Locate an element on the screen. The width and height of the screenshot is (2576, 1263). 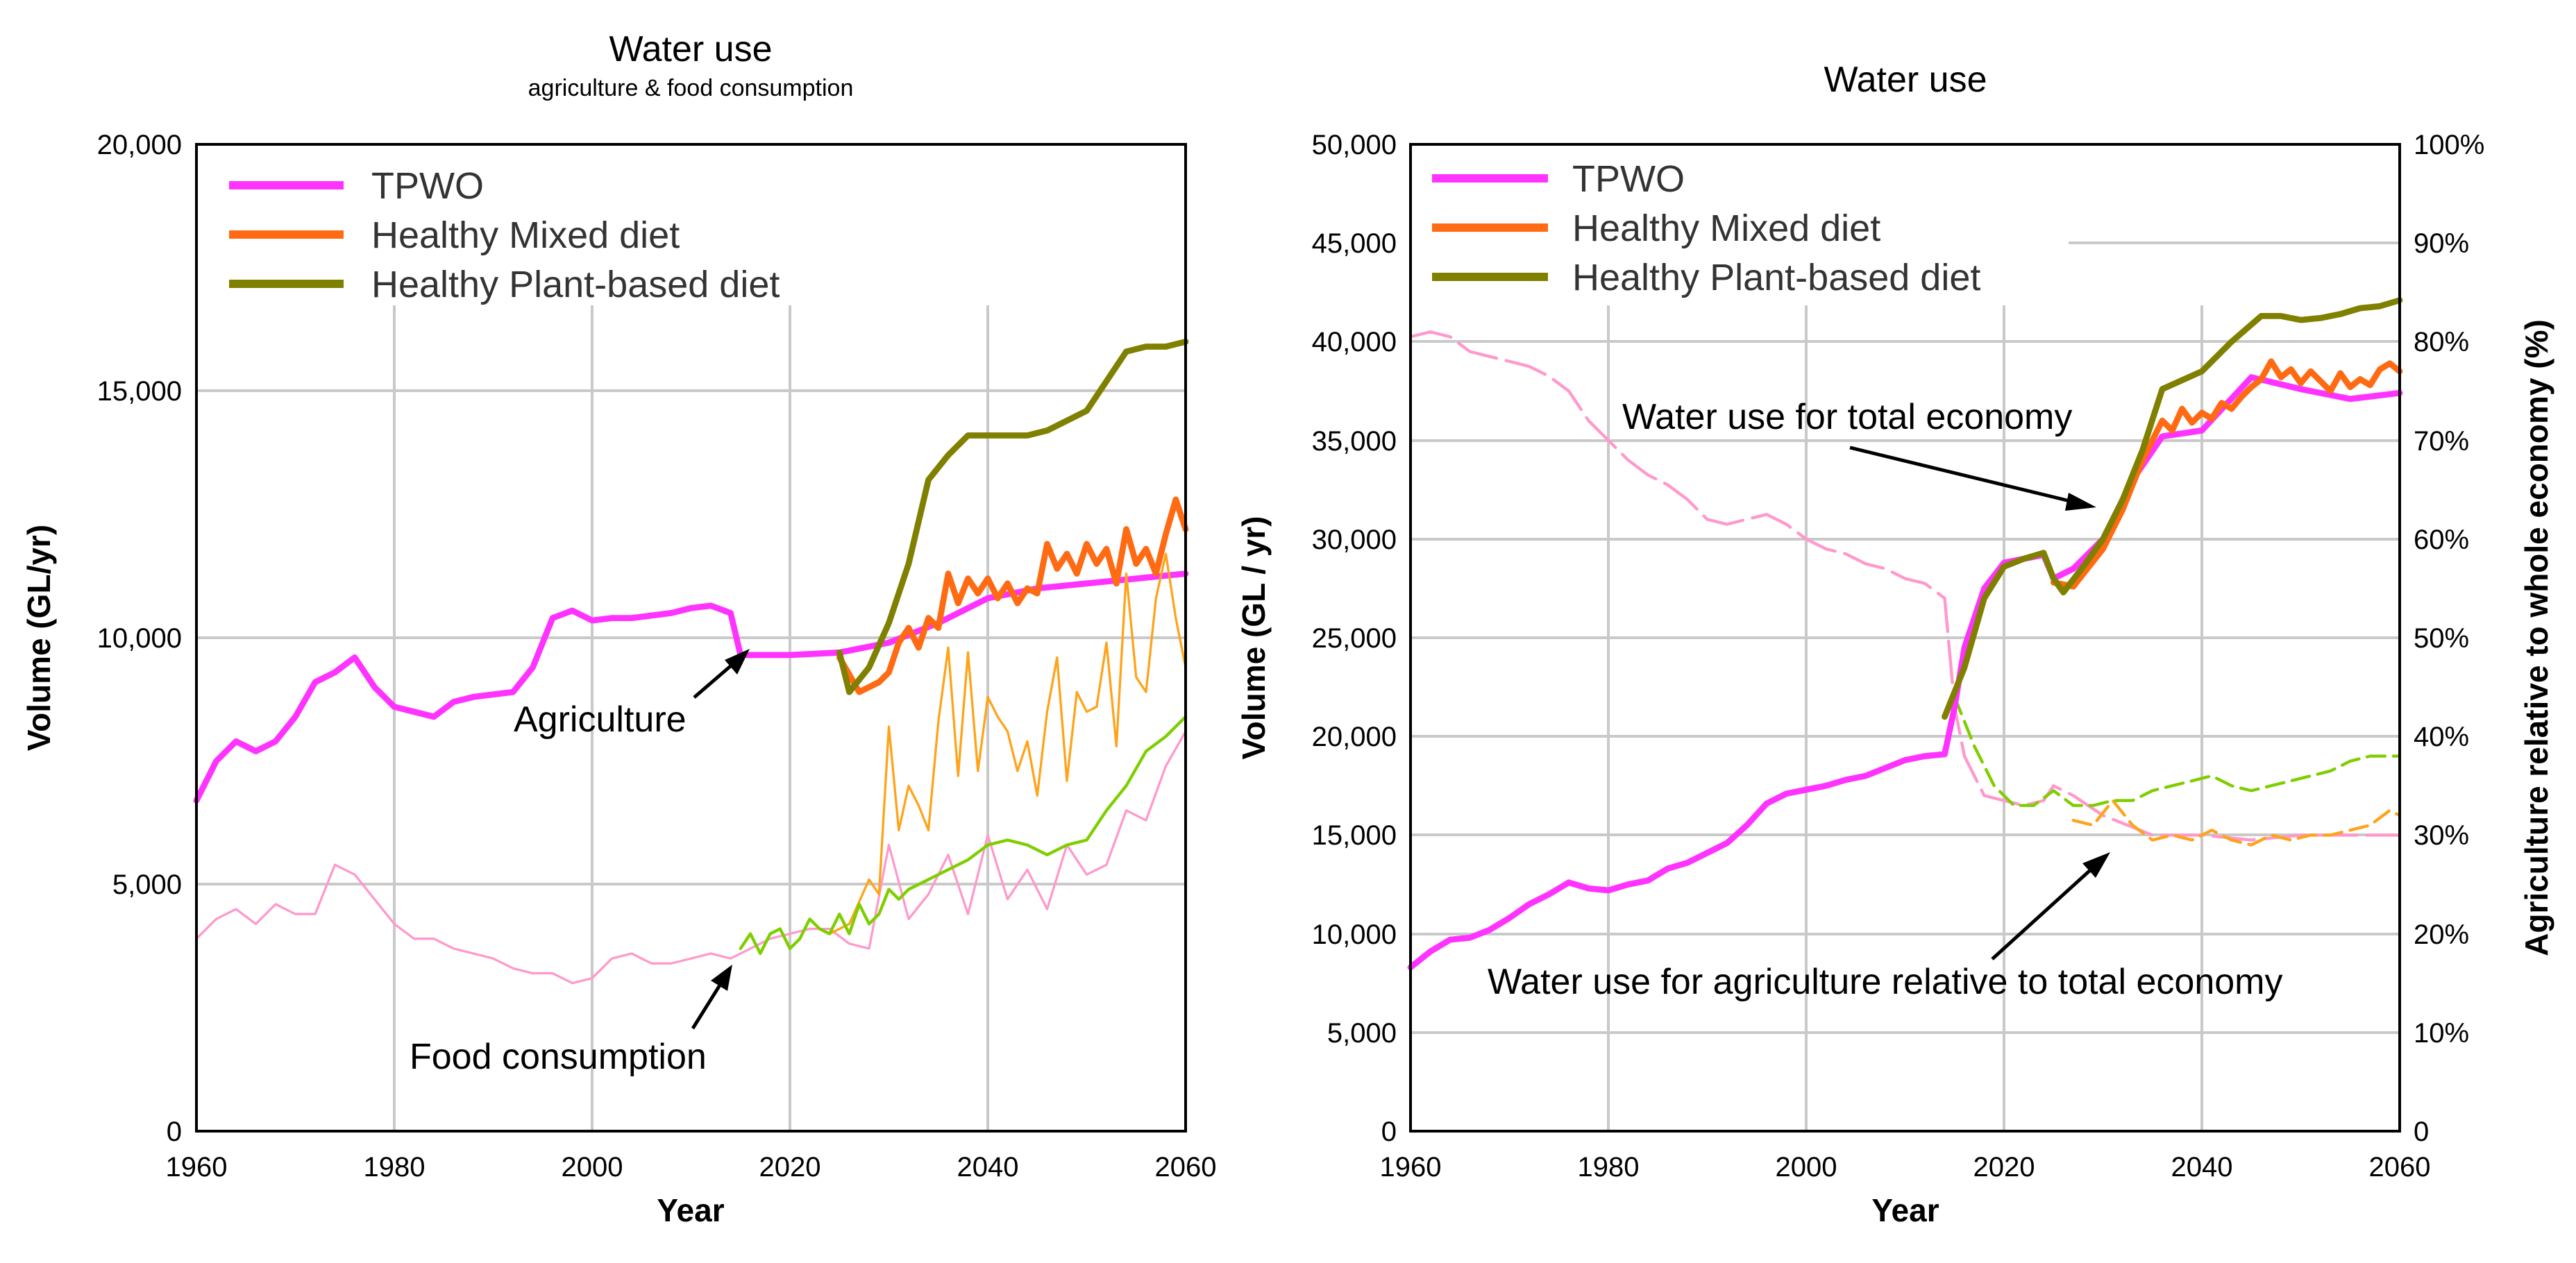
mixed-diet-food-consumption-line is located at coordinates (1007, 743).